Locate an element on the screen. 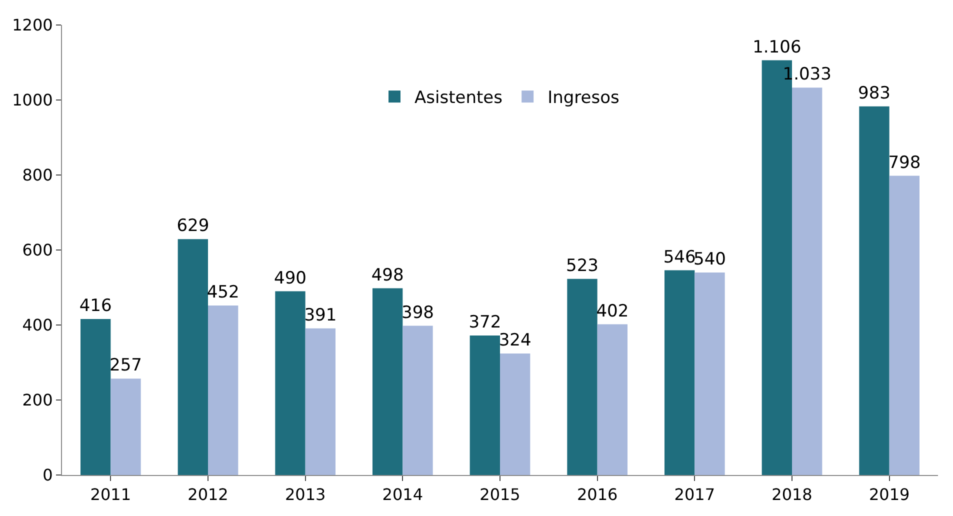  x-tick-label: 2014 is located at coordinates (403, 494).